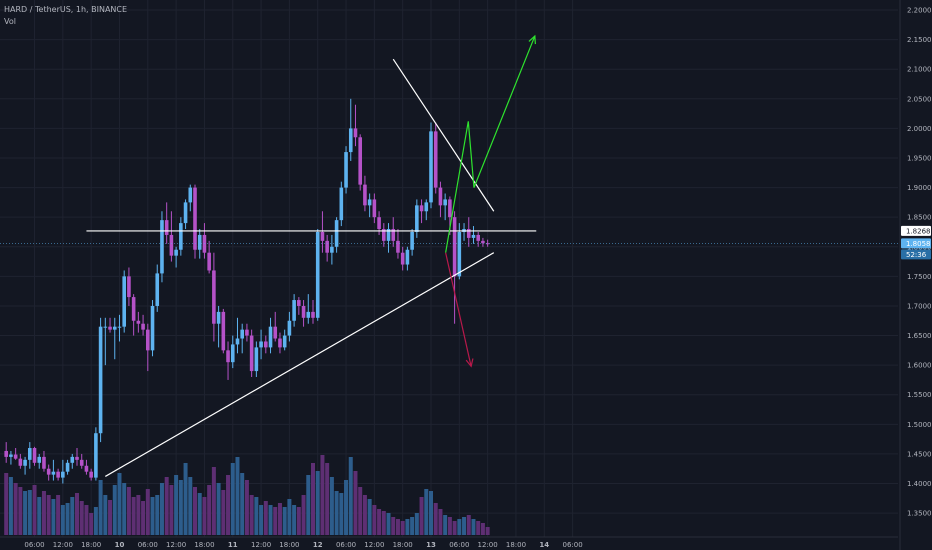 Image resolution: width=932 pixels, height=550 pixels. I want to click on time-tick-label: 10, so click(120, 545).